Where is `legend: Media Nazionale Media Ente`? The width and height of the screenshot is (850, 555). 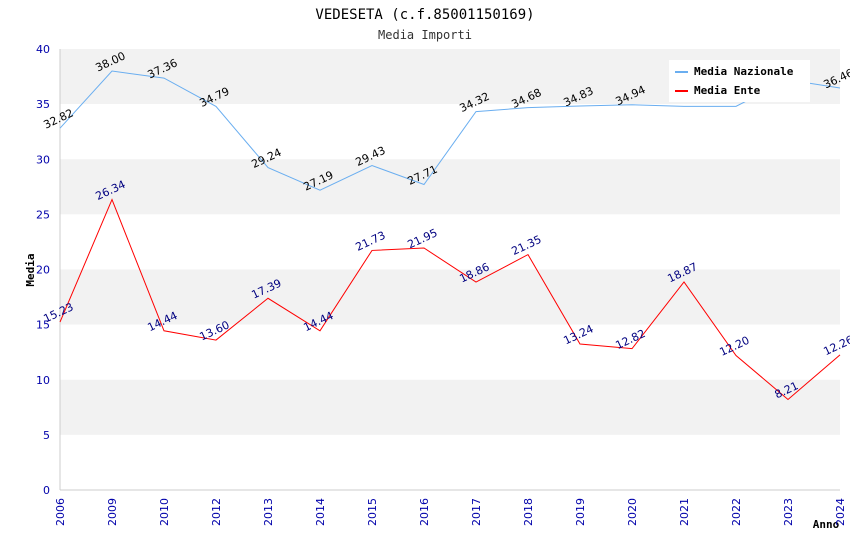 legend: Media Nazionale Media Ente is located at coordinates (739, 81).